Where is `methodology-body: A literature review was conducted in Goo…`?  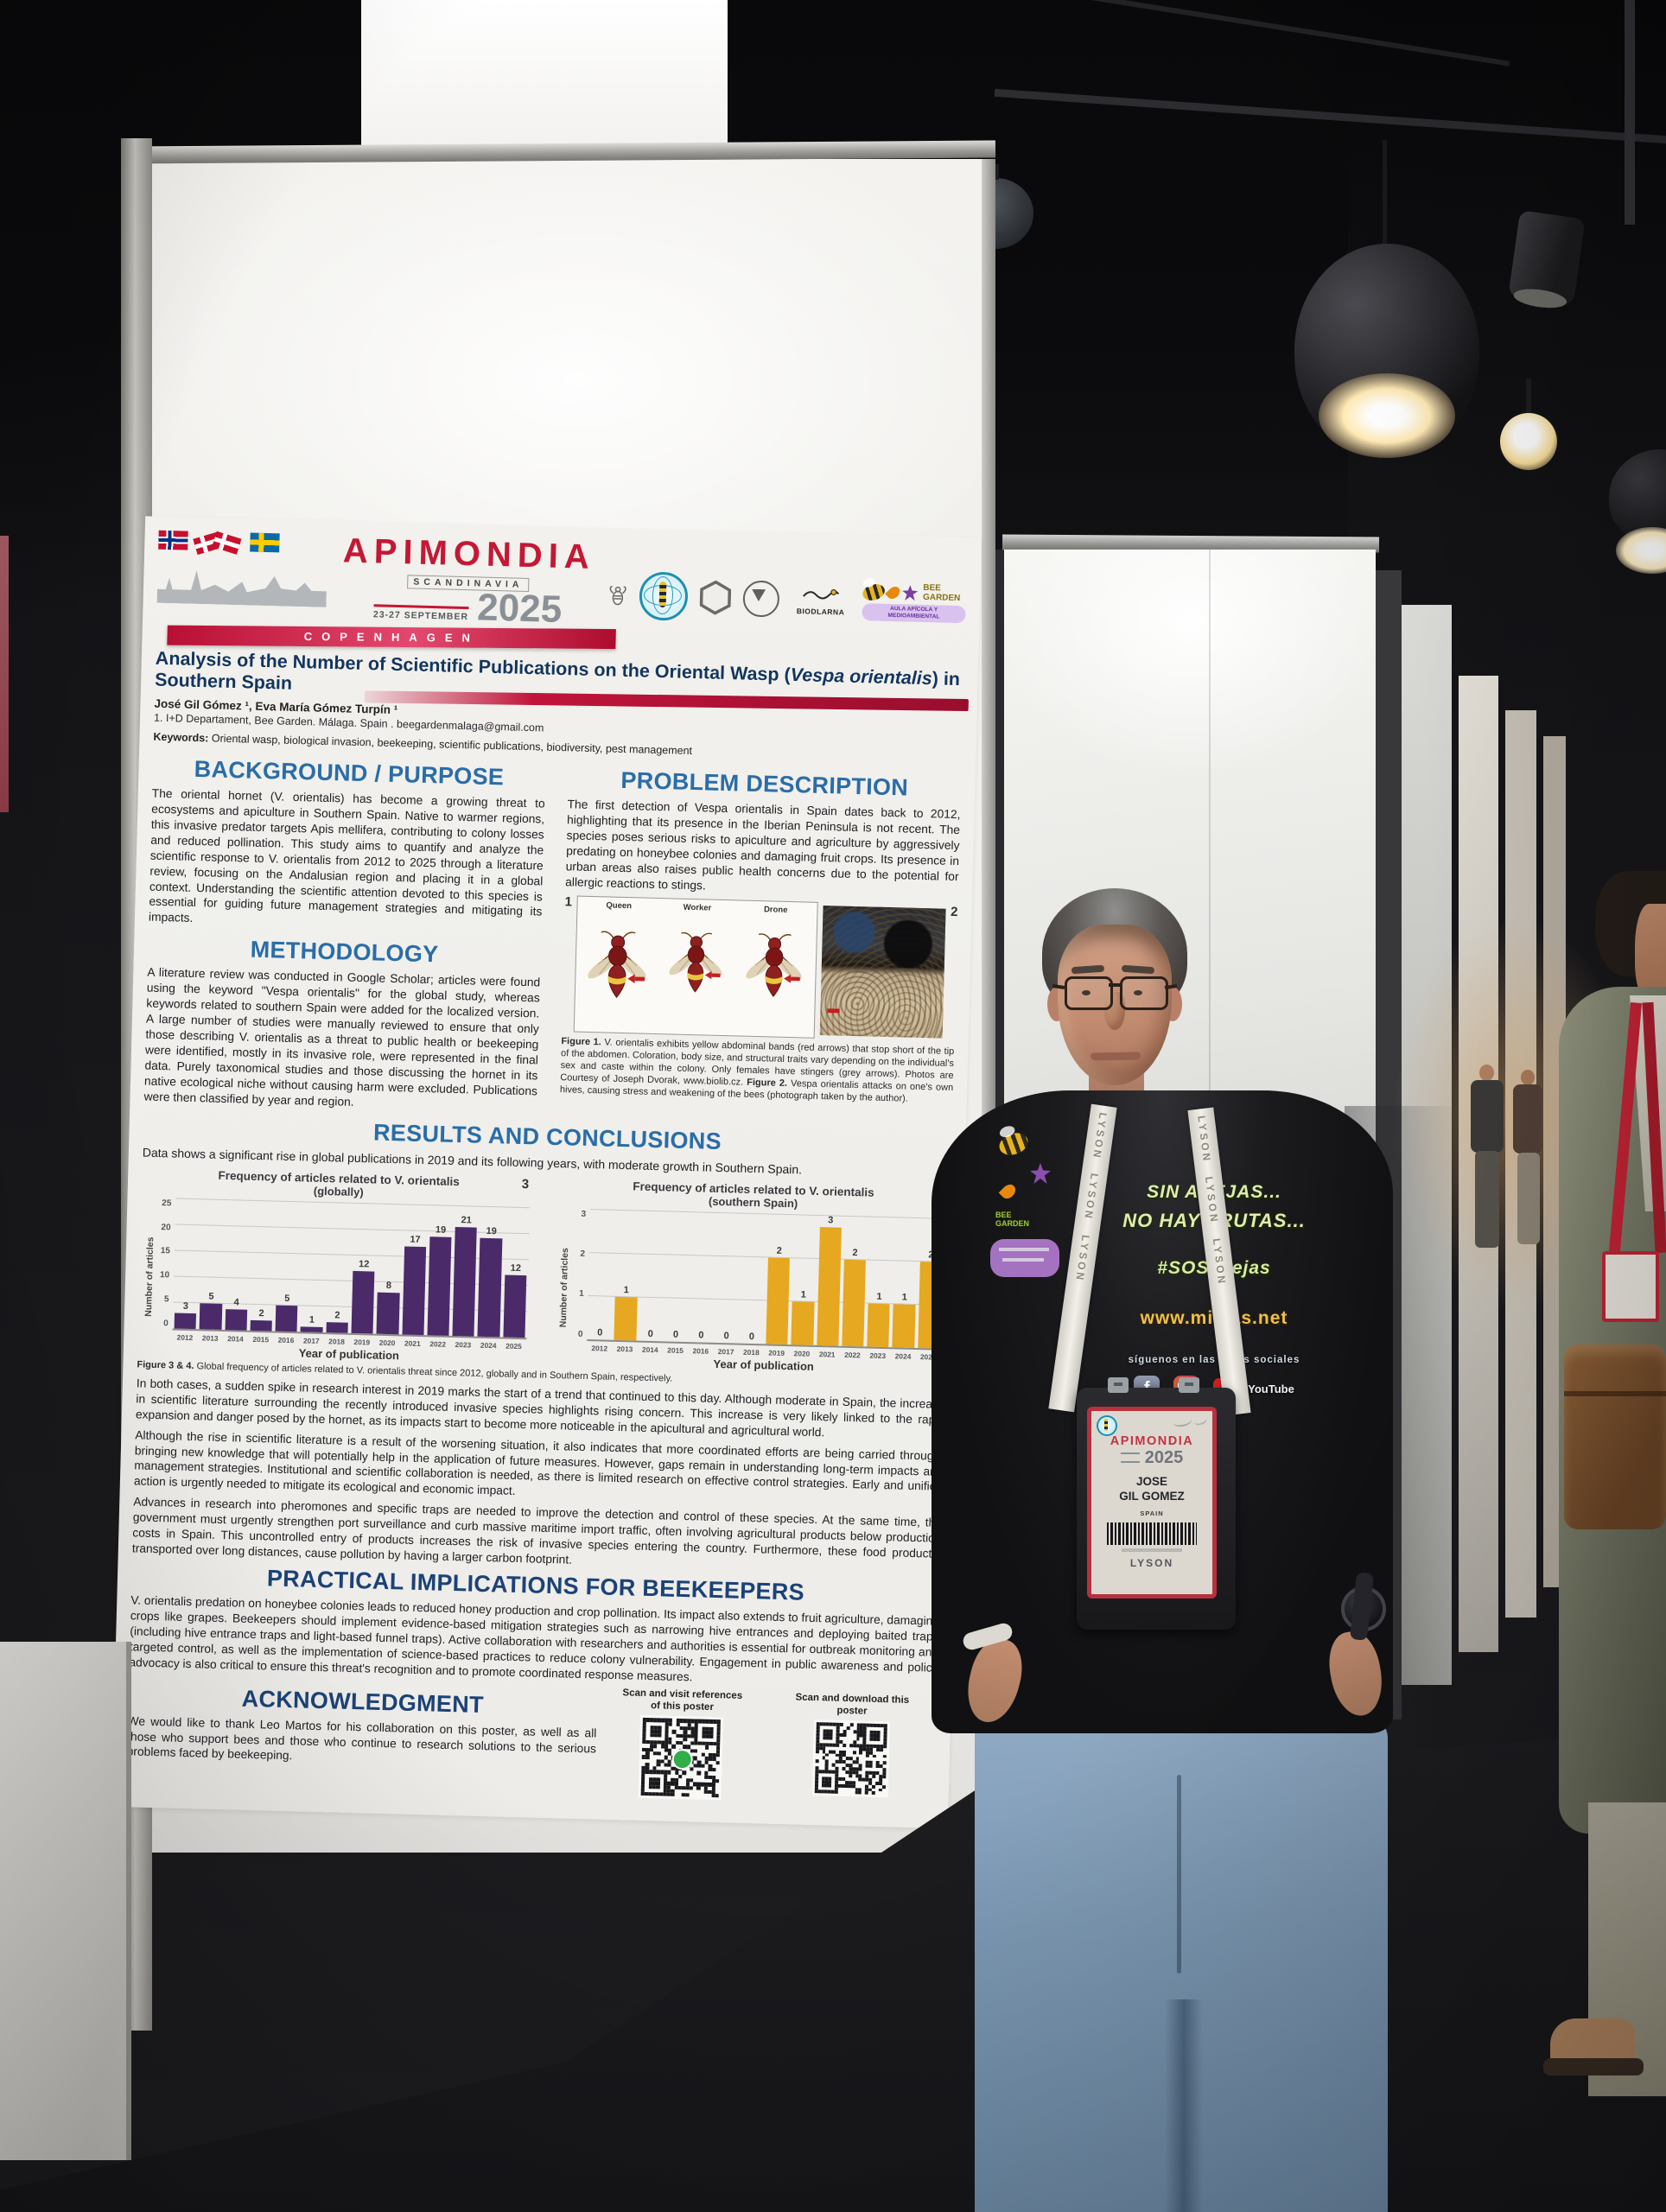 methodology-body: A literature review was conducted in Goo… is located at coordinates (342, 1037).